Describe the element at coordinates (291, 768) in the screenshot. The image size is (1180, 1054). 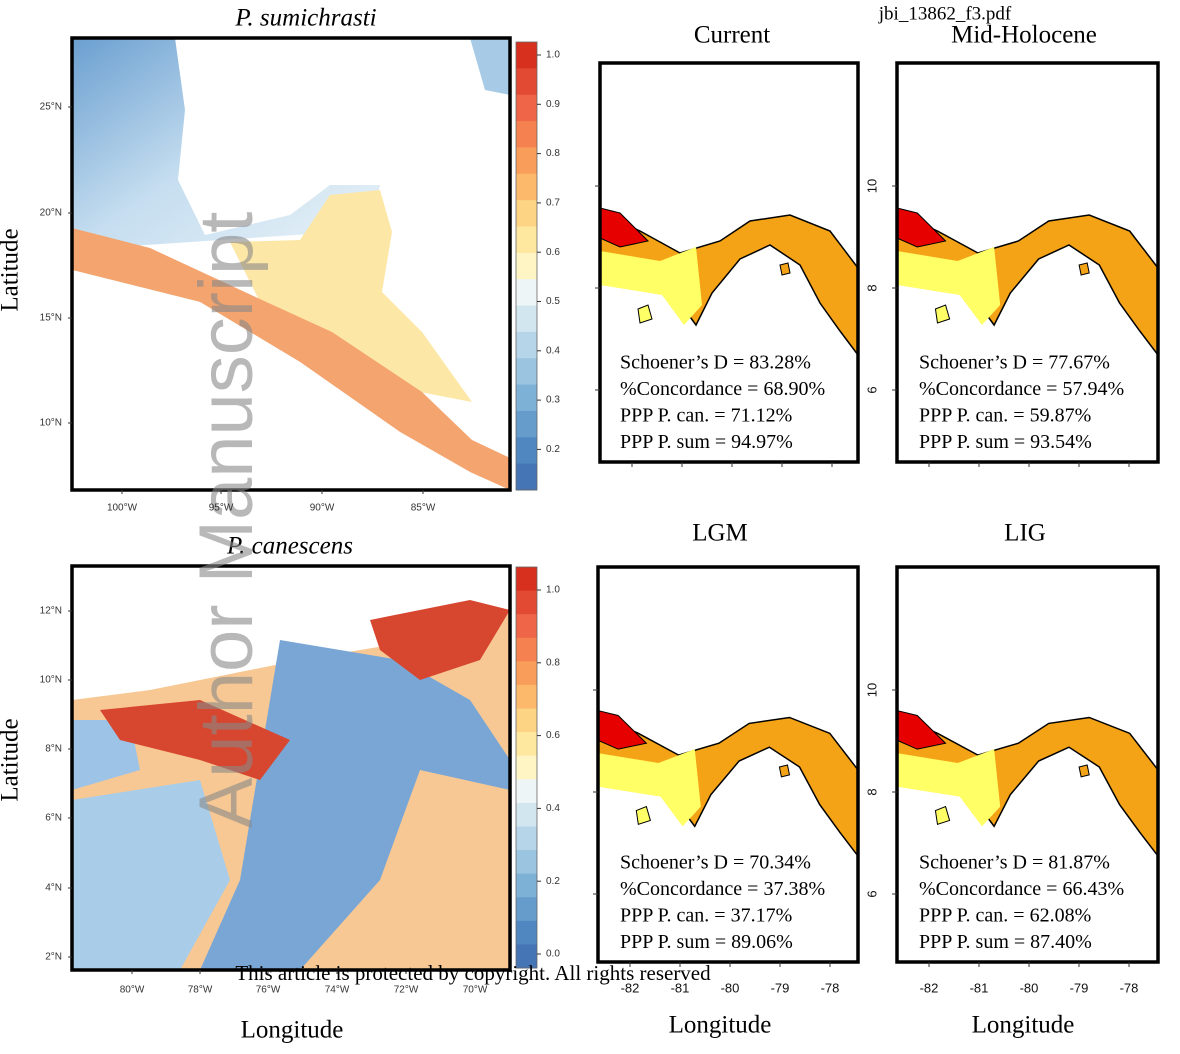
I see `map-canescens` at that location.